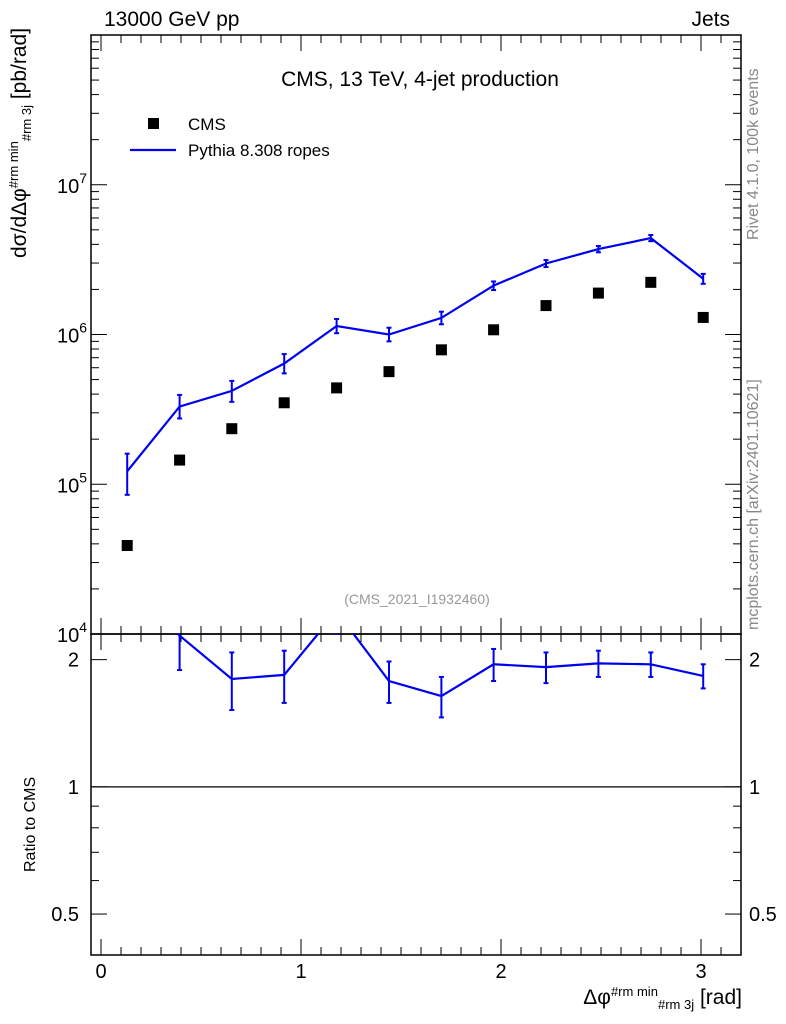 The image size is (786, 1024). I want to click on main-y-tick-label: 10⁶, so click(72, 334).